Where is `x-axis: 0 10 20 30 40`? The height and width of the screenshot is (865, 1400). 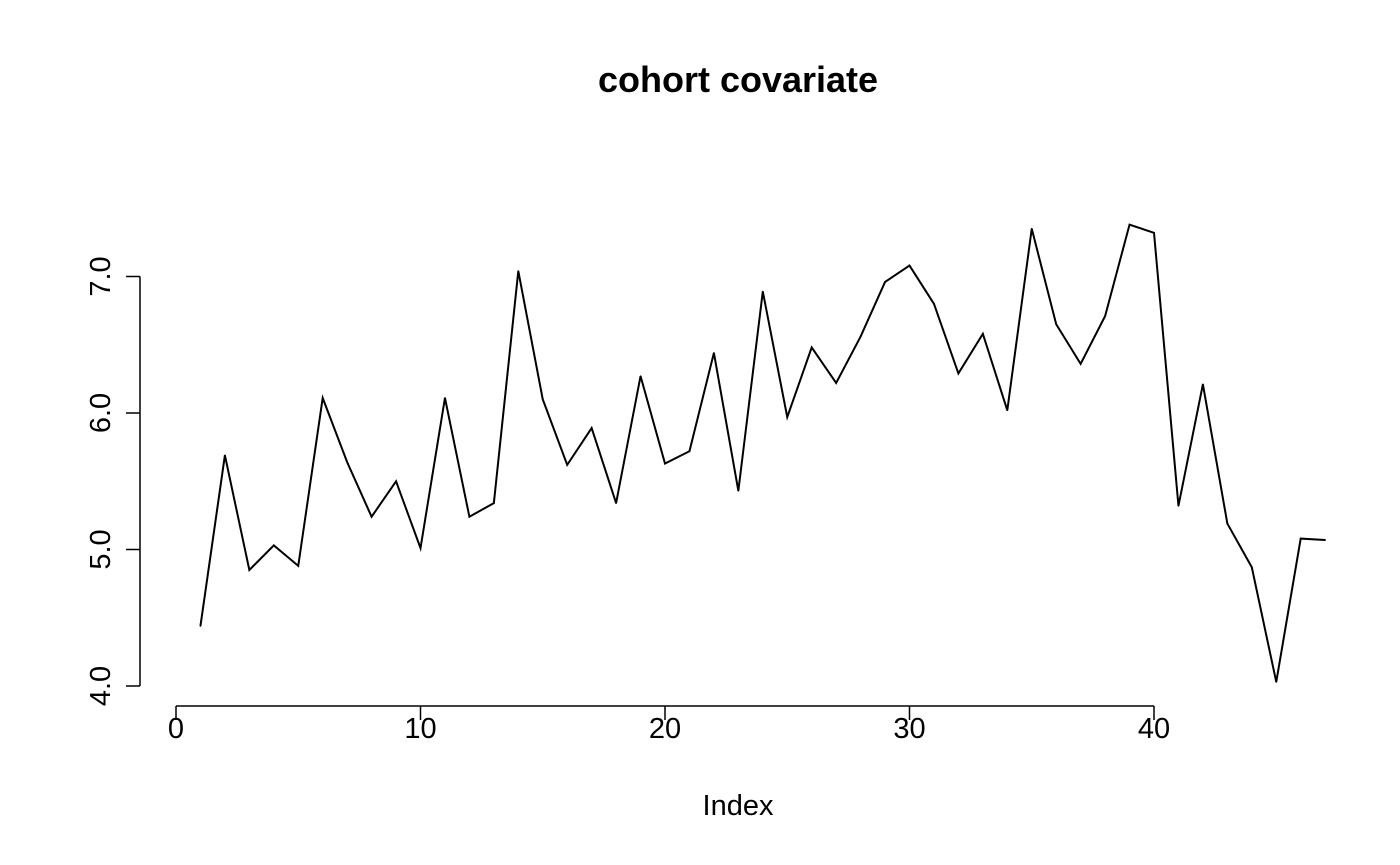 x-axis: 0 10 20 30 40 is located at coordinates (669, 725).